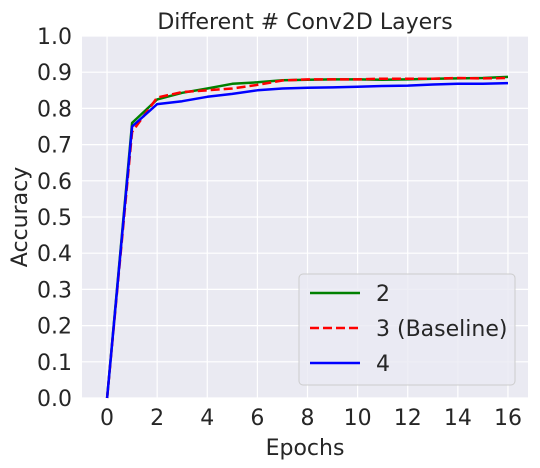  I want to click on chart-title: Different # Conv2D Layers, so click(304, 22).